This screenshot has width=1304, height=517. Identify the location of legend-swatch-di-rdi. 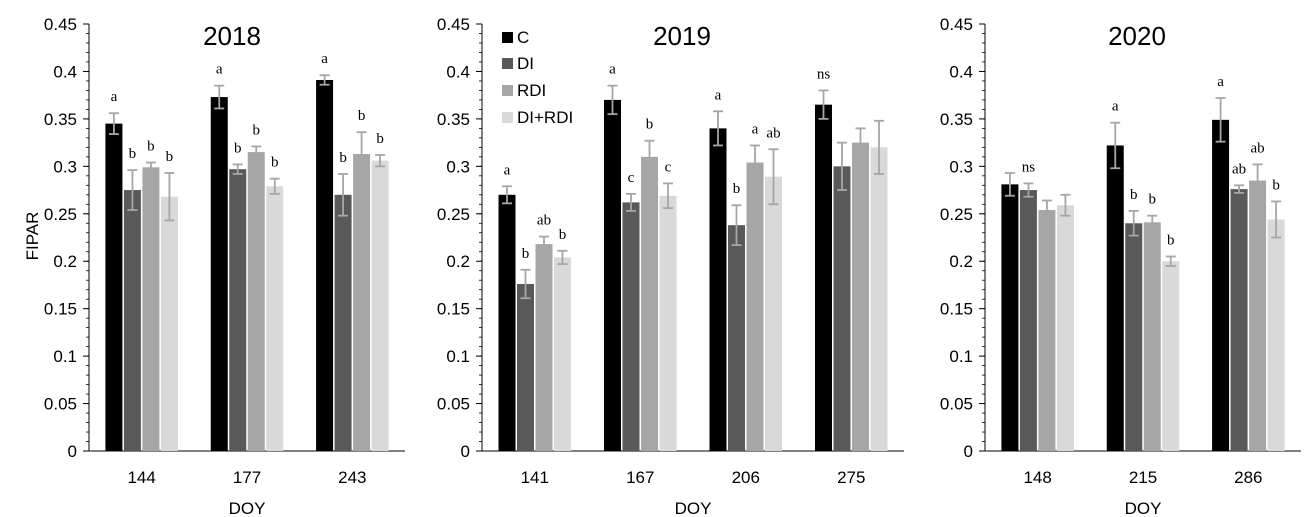
(507, 117).